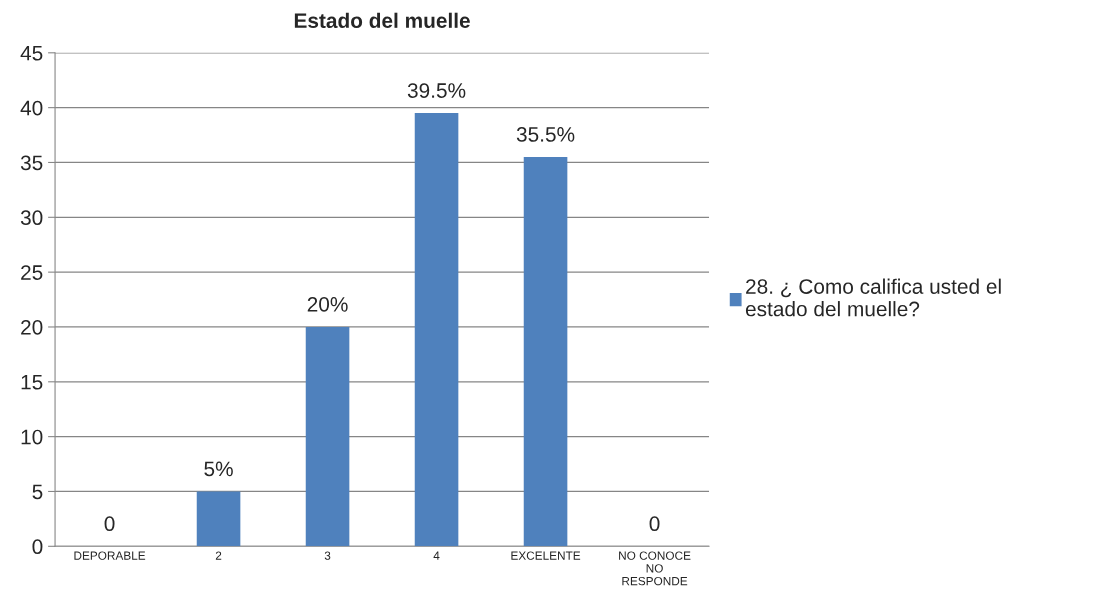 This screenshot has width=1101, height=607. I want to click on y-tick-label: 35, so click(31, 163).